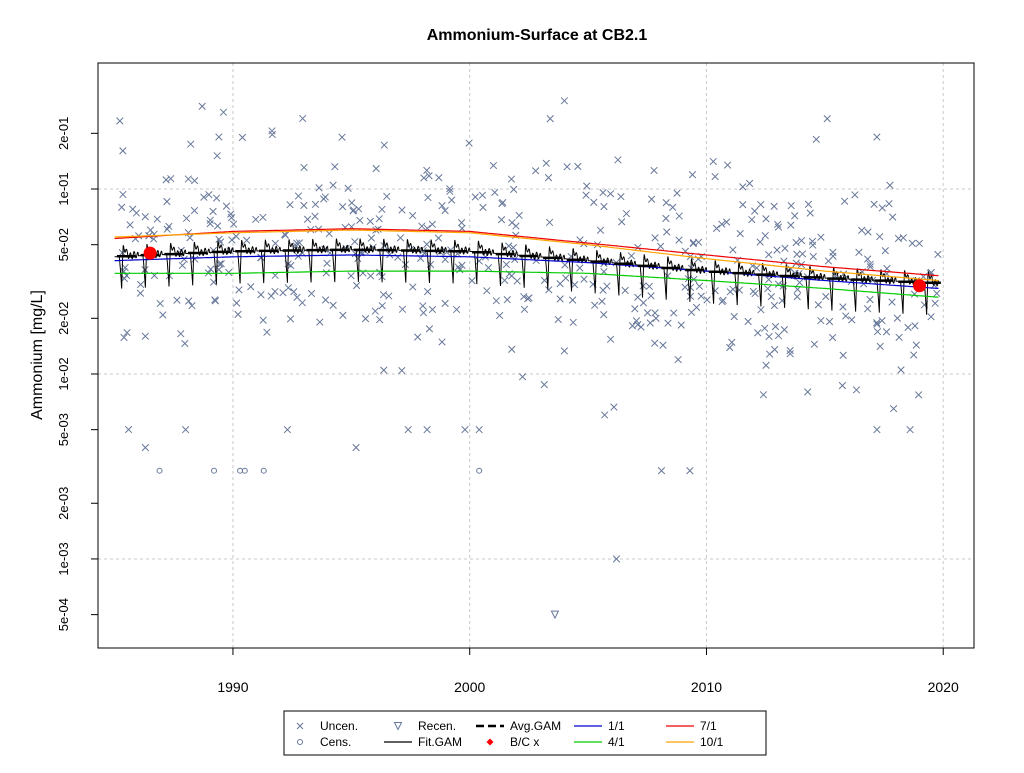 This screenshot has width=1024, height=773. Describe the element at coordinates (398, 726) in the screenshot. I see `legend-symbol-recen` at that location.